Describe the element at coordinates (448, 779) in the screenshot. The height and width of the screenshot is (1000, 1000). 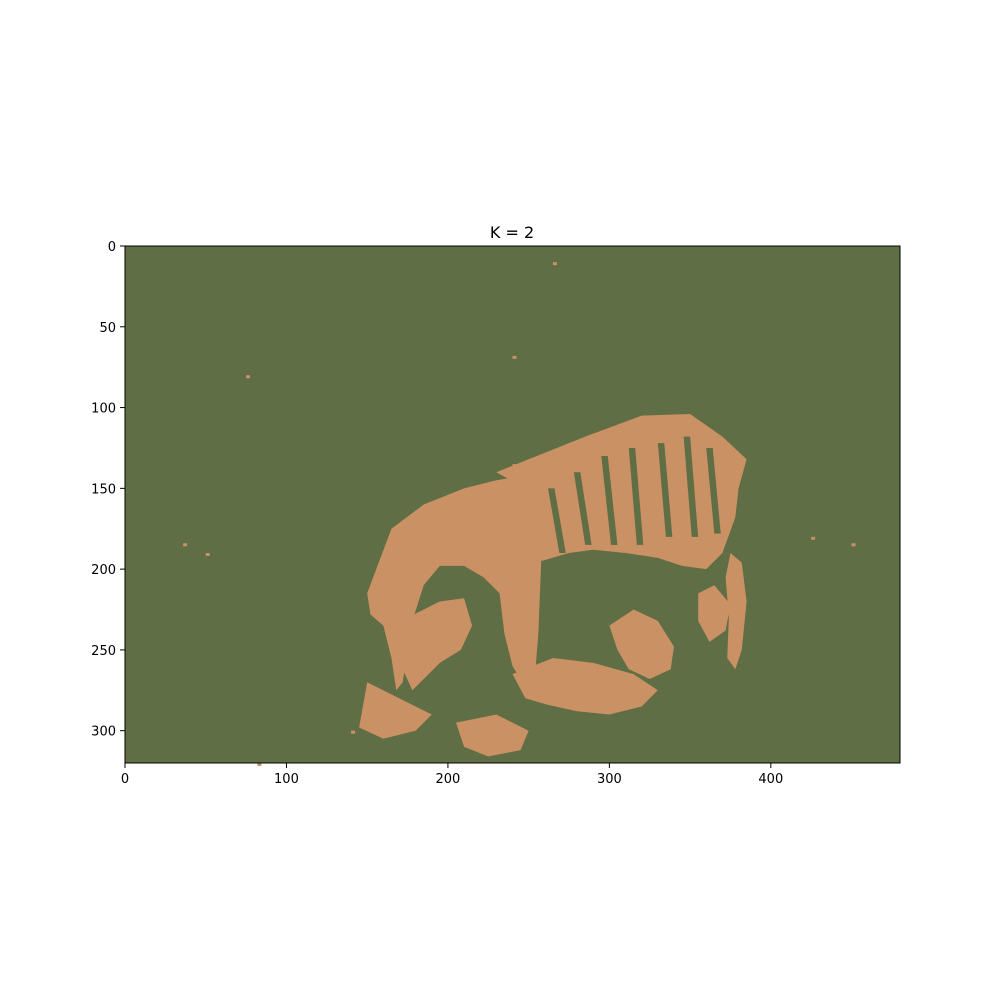
I see `x-tick-label: 200` at that location.